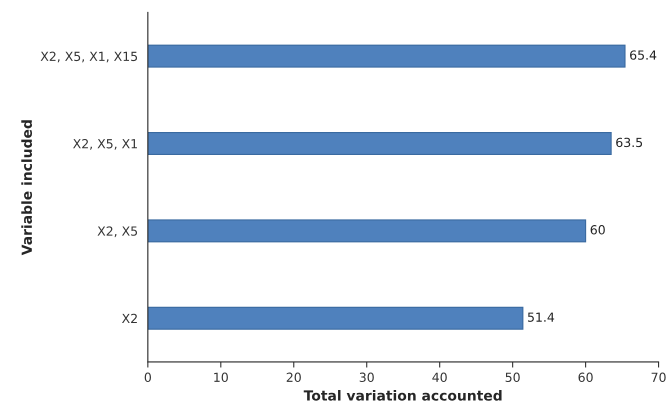 The height and width of the screenshot is (416, 672). What do you see at coordinates (629, 143) in the screenshot?
I see `data-label: 63.5` at bounding box center [629, 143].